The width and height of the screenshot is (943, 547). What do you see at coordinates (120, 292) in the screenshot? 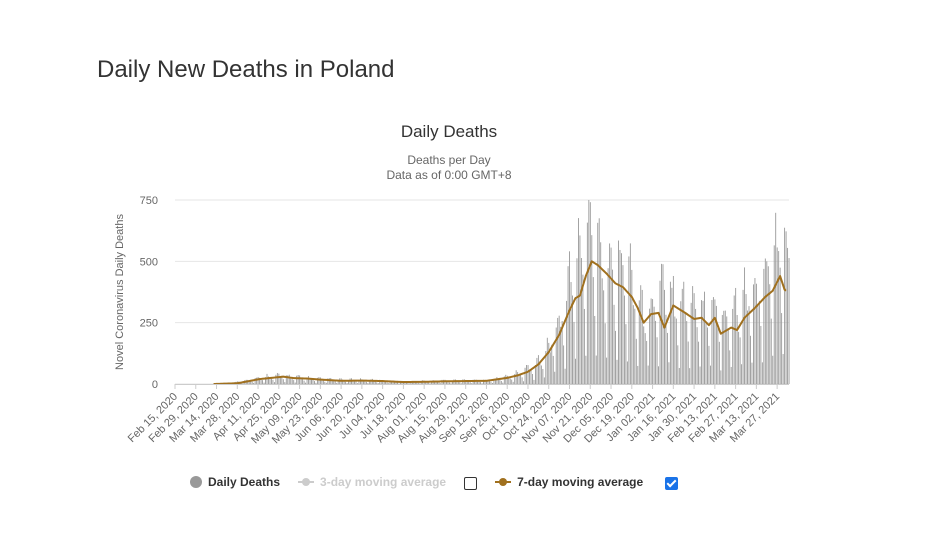
I see `y-axis-title: Novel Coronavirus Daily Deaths` at bounding box center [120, 292].